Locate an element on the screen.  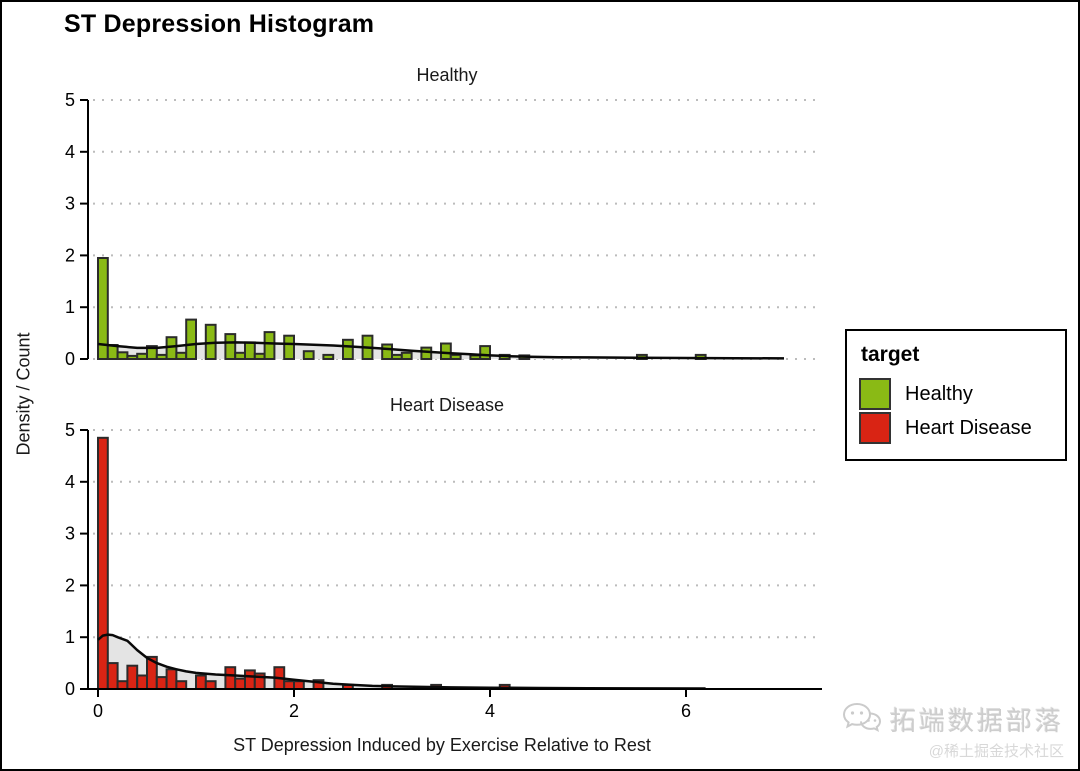
facet-label-heart-disease: Heart Disease is located at coordinates (447, 405).